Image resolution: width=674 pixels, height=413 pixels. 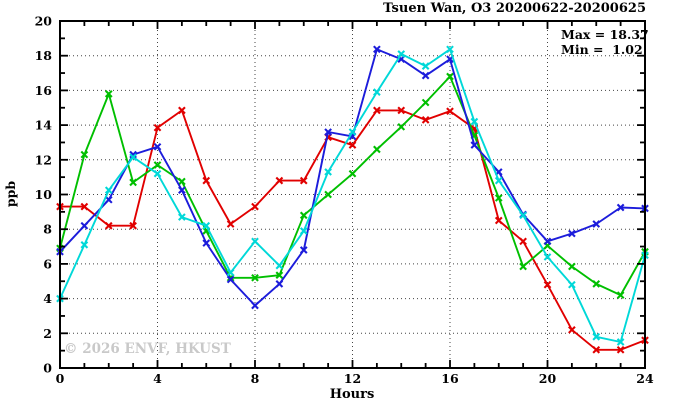 I want to click on x-tick-label: 12, so click(x=352, y=378).